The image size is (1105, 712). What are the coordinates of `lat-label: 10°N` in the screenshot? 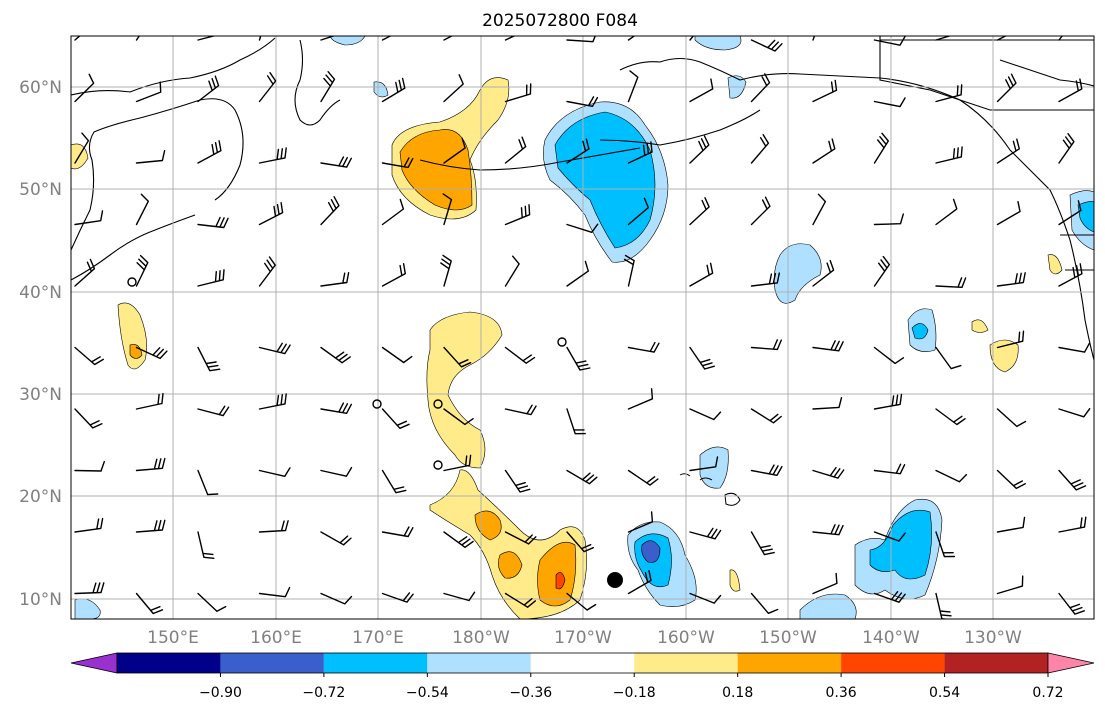 It's located at (40, 600).